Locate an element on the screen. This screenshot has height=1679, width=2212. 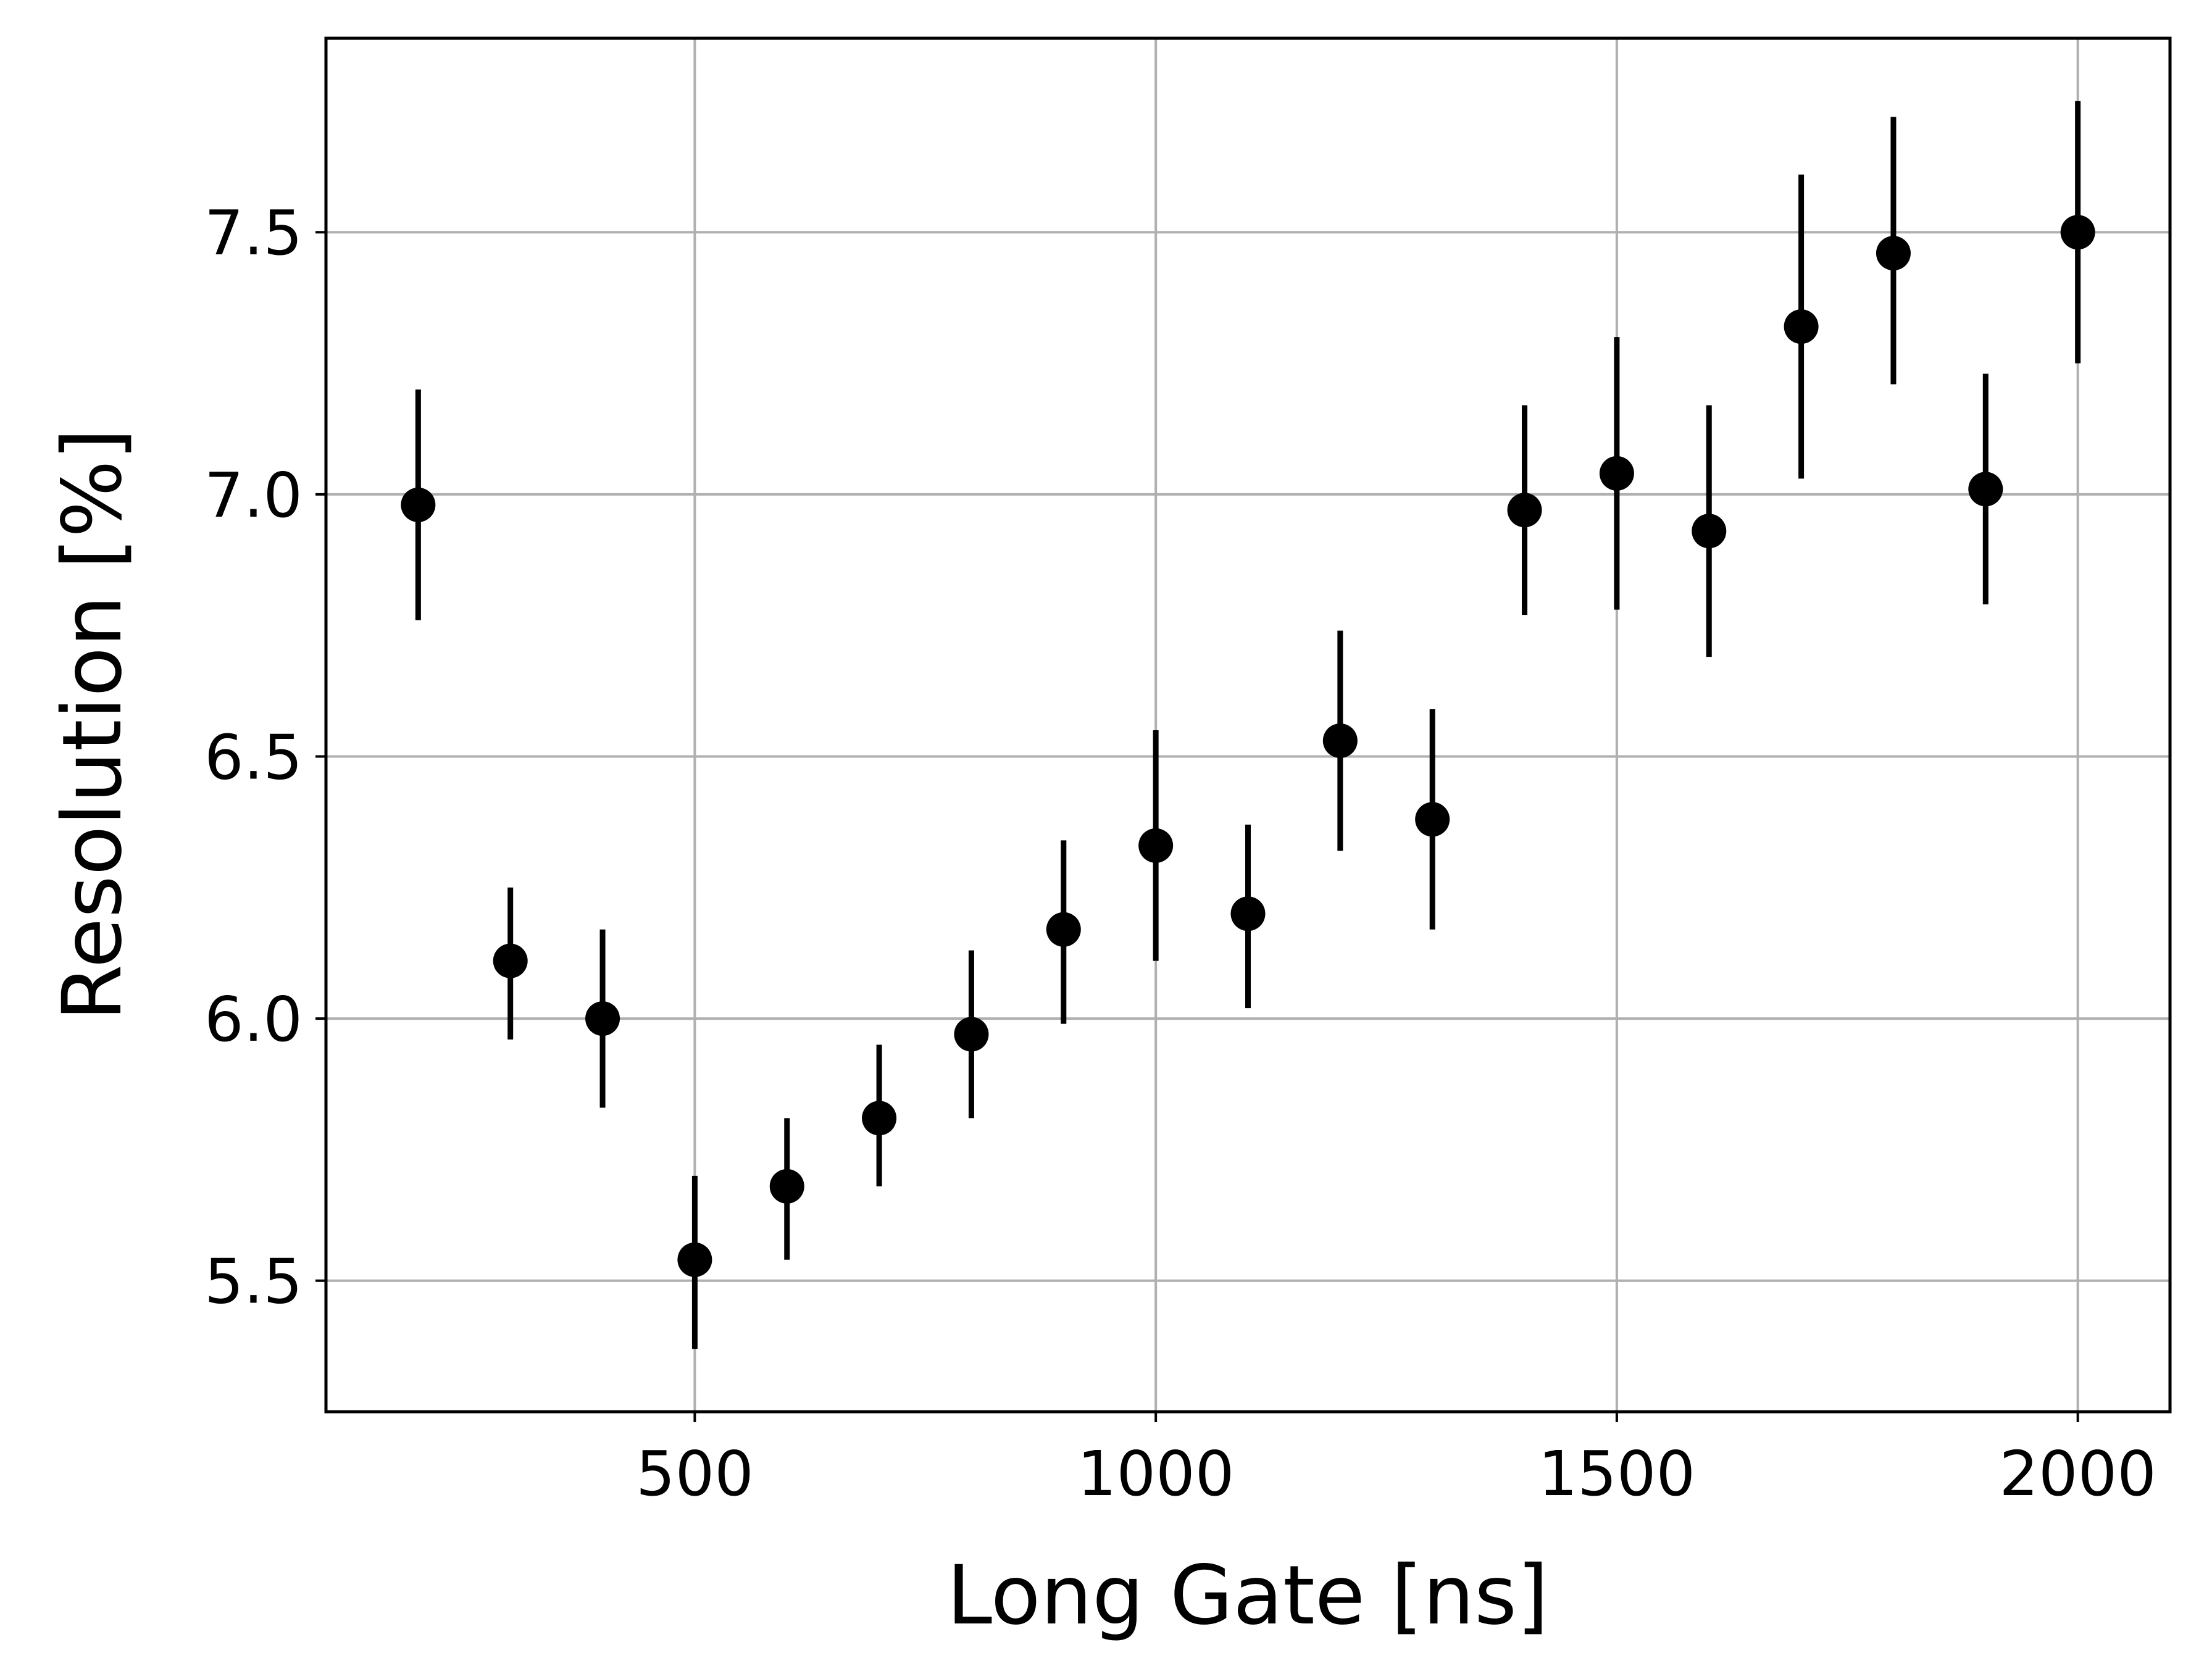
y-axis-label: Resolution [%] is located at coordinates (92, 725).